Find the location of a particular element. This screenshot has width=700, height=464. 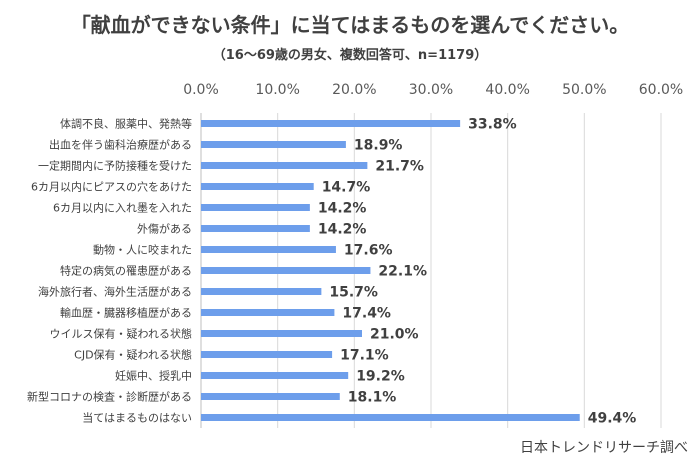

category-label: 出血を伴う歯科治療歴がある is located at coordinates (120, 145).